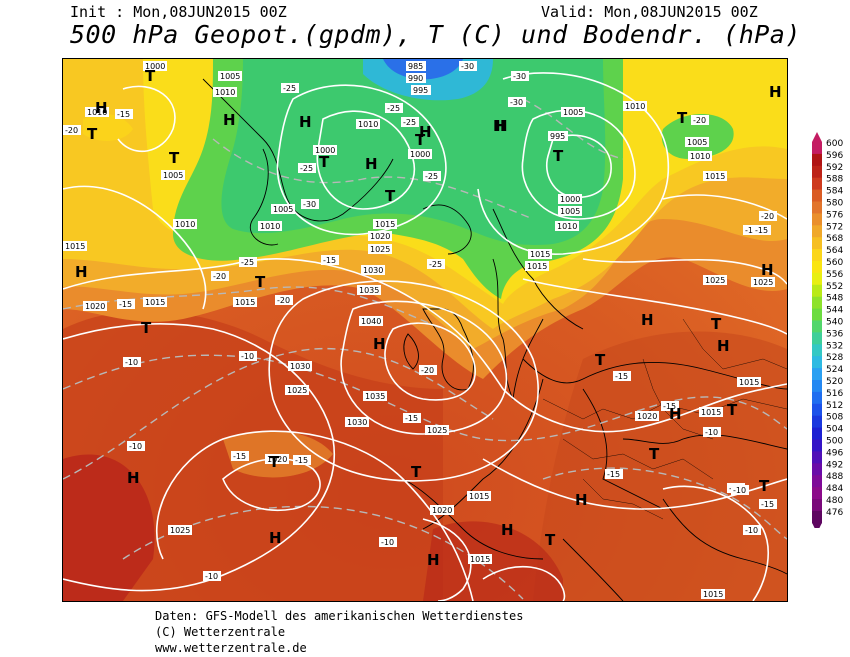 The height and width of the screenshot is (657, 850). I want to click on svg-text: 990, so click(415, 78).